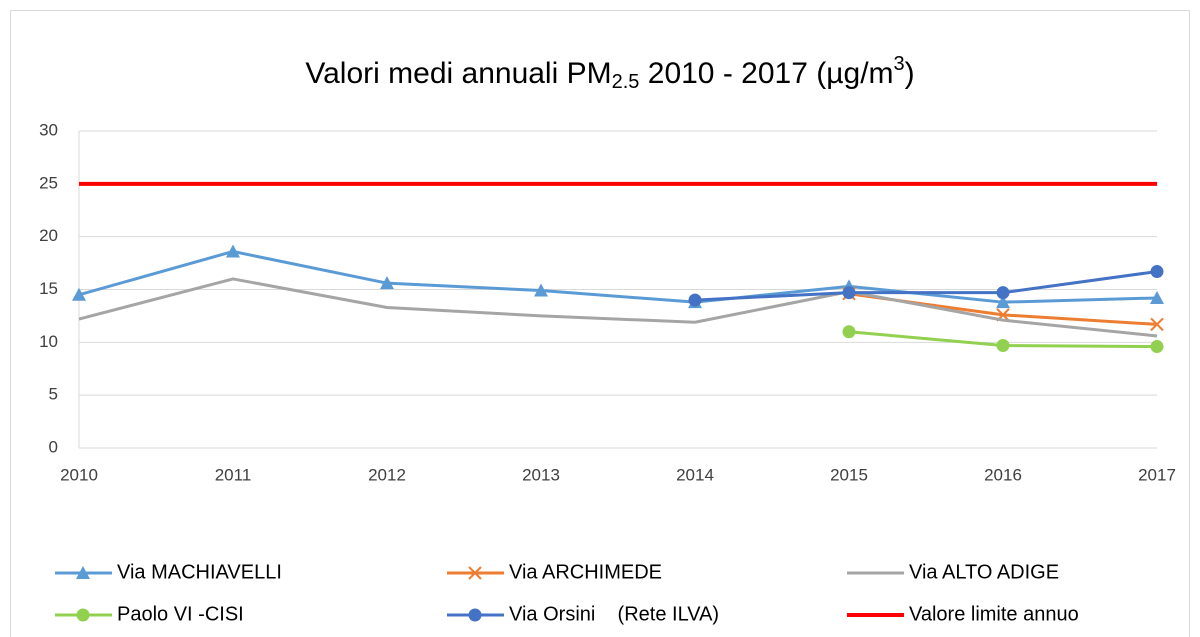 The image size is (1200, 637). Describe the element at coordinates (199, 572) in the screenshot. I see `legend-label: Via MACHIAVELLI` at that location.